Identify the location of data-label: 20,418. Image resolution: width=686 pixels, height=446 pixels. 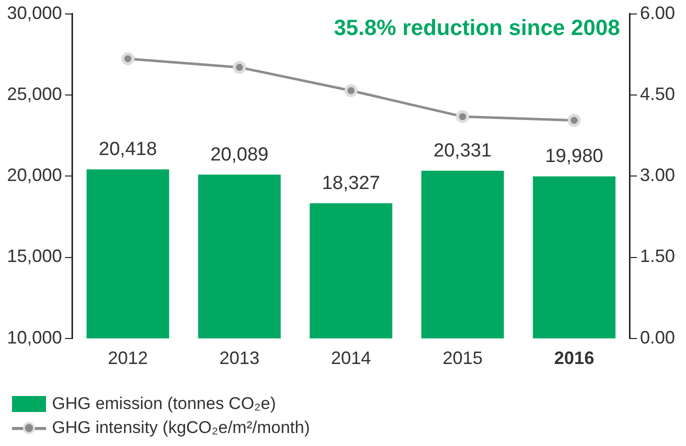
(127, 149).